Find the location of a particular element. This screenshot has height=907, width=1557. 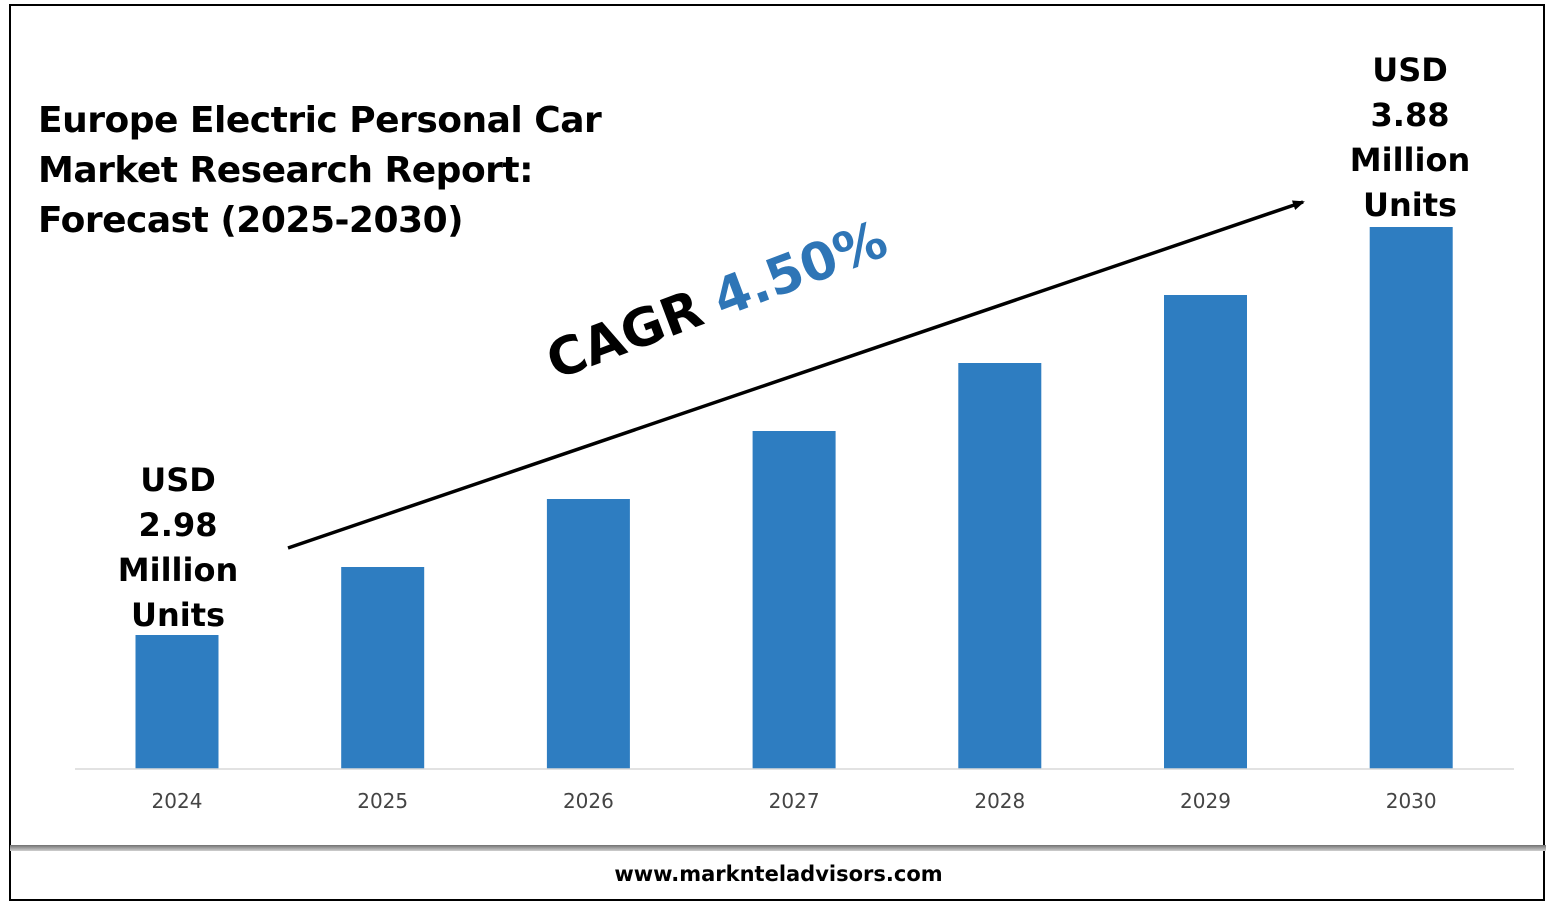

end-callout-line-2: 3.88 is located at coordinates (1410, 115).